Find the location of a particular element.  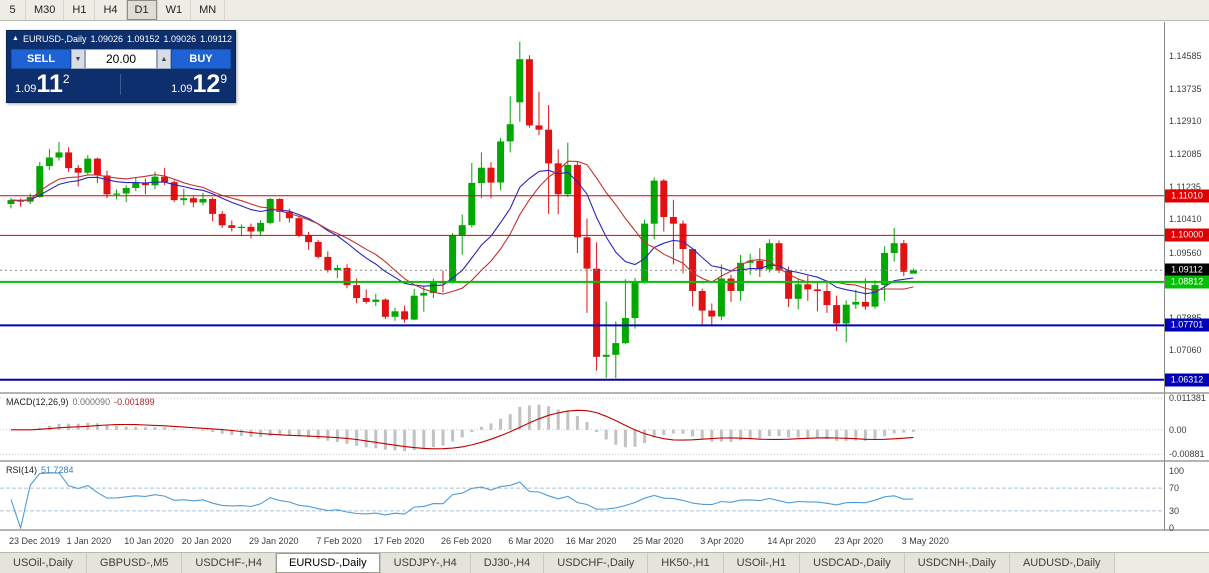

line-price-label: 1.07701 is located at coordinates (1187, 325).